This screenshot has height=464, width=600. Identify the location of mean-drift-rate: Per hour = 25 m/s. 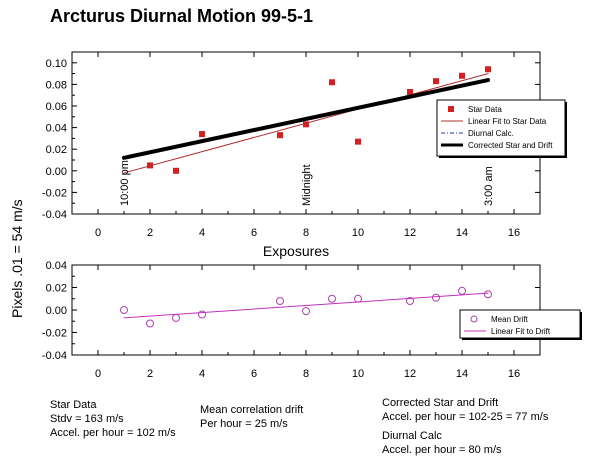
(244, 424).